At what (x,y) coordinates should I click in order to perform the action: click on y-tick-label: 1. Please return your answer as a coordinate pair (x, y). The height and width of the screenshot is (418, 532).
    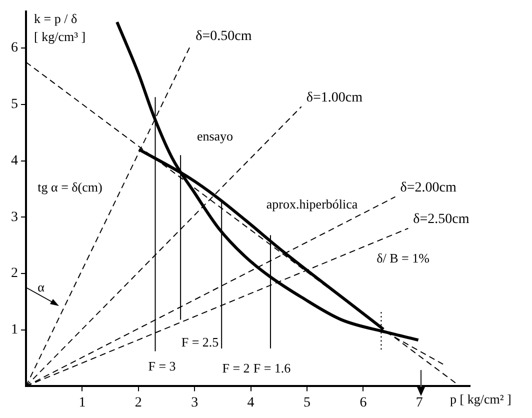
    Looking at the image, I should click on (14, 330).